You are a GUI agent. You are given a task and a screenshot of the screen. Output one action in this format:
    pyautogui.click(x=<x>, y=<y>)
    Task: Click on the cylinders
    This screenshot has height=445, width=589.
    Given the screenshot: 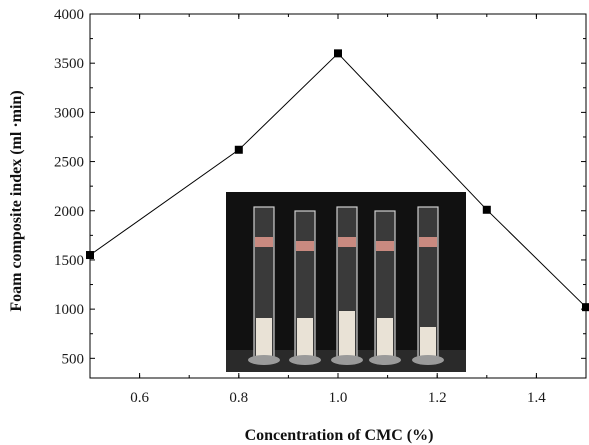 What is the action you would take?
    pyautogui.click(x=346, y=285)
    